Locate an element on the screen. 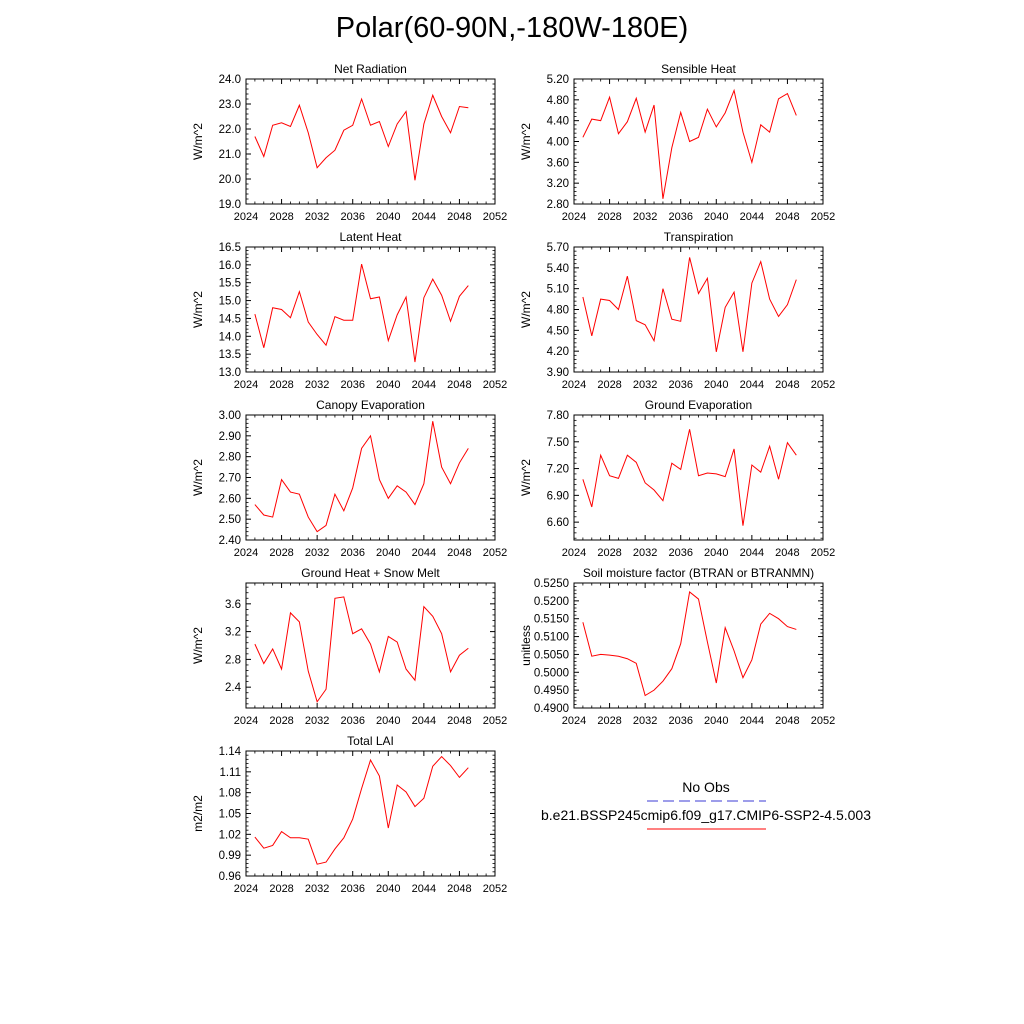 The width and height of the screenshot is (1024, 1024). y-tick-label: 7.50 is located at coordinates (558, 443).